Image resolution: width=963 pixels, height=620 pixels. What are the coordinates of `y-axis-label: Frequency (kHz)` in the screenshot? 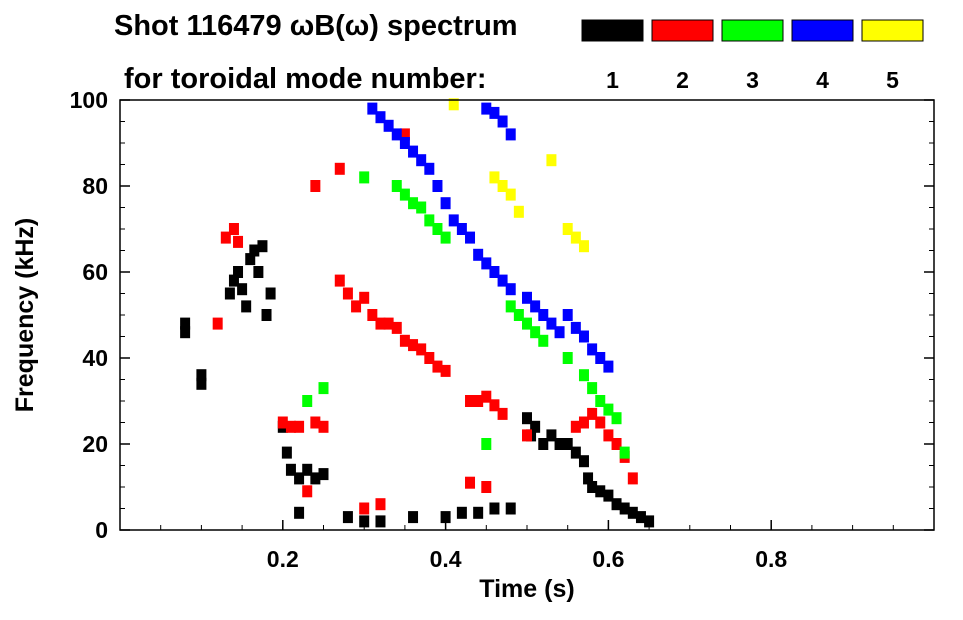 It's located at (25, 315).